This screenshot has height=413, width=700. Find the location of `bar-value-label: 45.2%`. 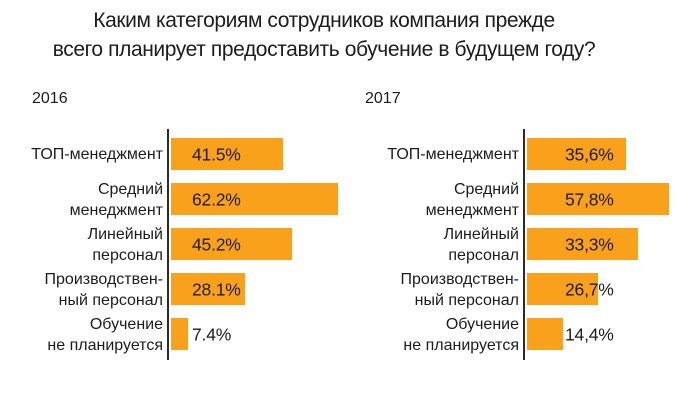

bar-value-label: 45.2% is located at coordinates (216, 244).